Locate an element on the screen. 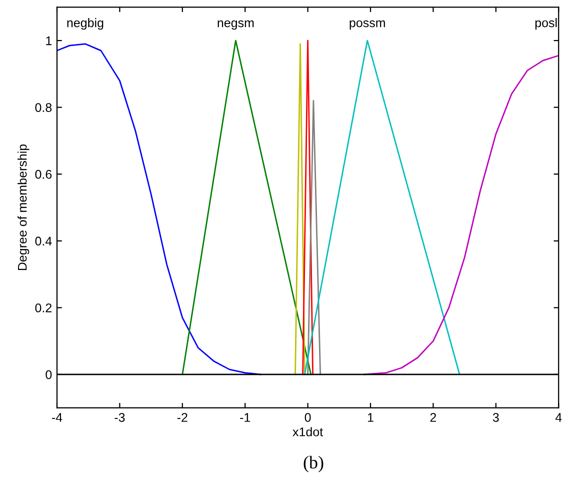  x-tick-label: 3 is located at coordinates (495, 417).